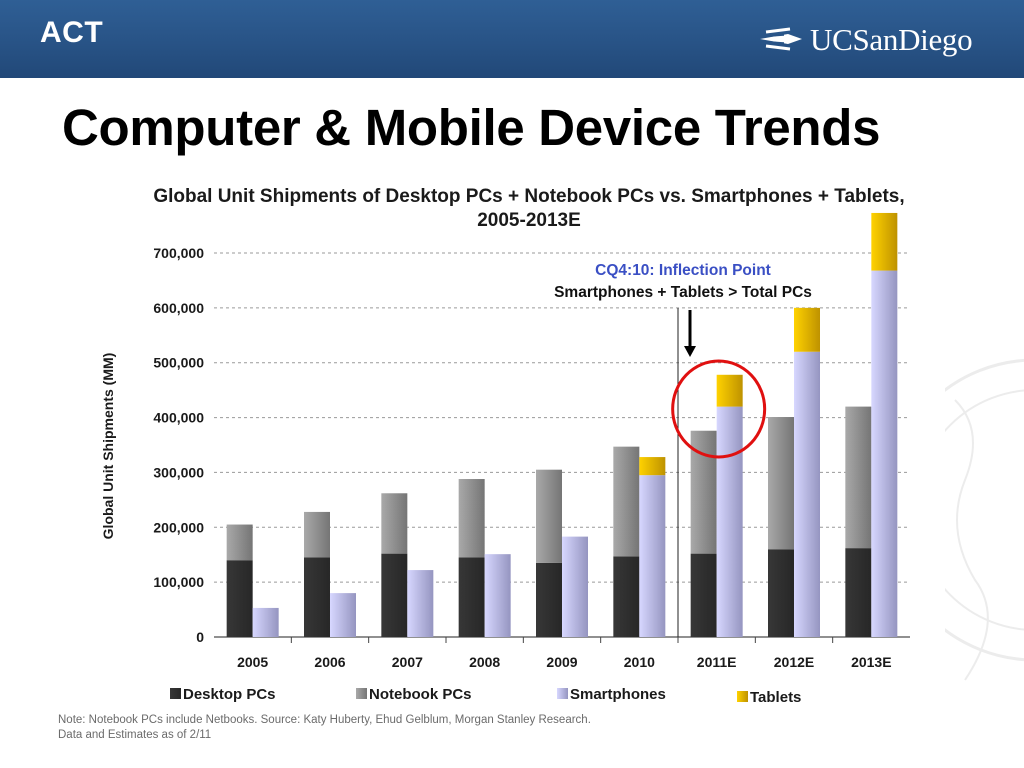  I want to click on bar-desktop-pcs-2009, so click(549, 599).